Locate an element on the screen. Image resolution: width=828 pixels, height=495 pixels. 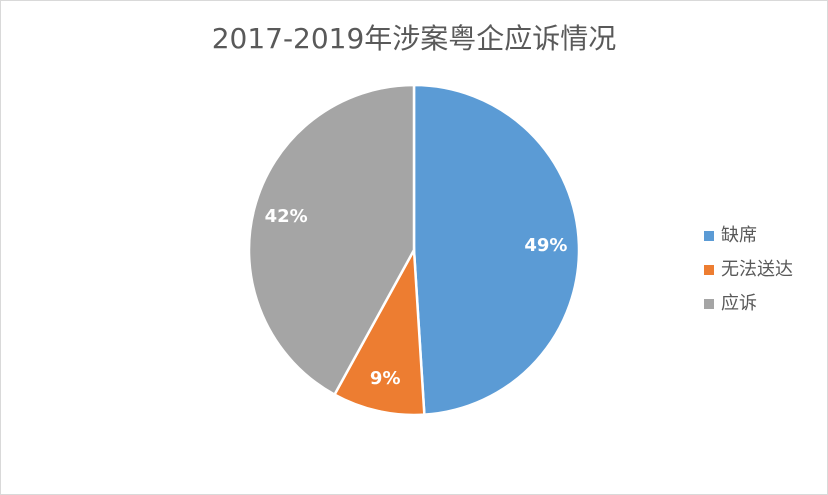
legend-label: 无法送达 is located at coordinates (757, 269).